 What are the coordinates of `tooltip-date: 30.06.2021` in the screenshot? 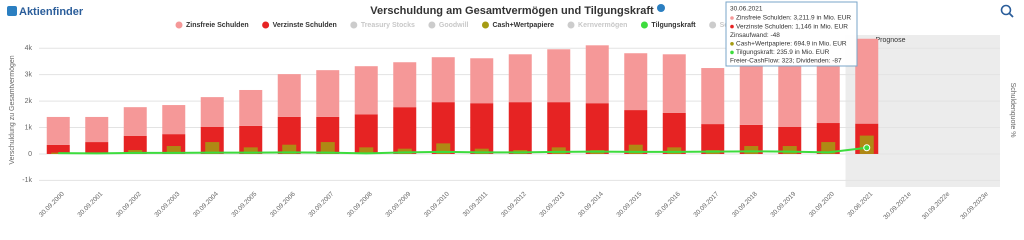 It's located at (746, 9).